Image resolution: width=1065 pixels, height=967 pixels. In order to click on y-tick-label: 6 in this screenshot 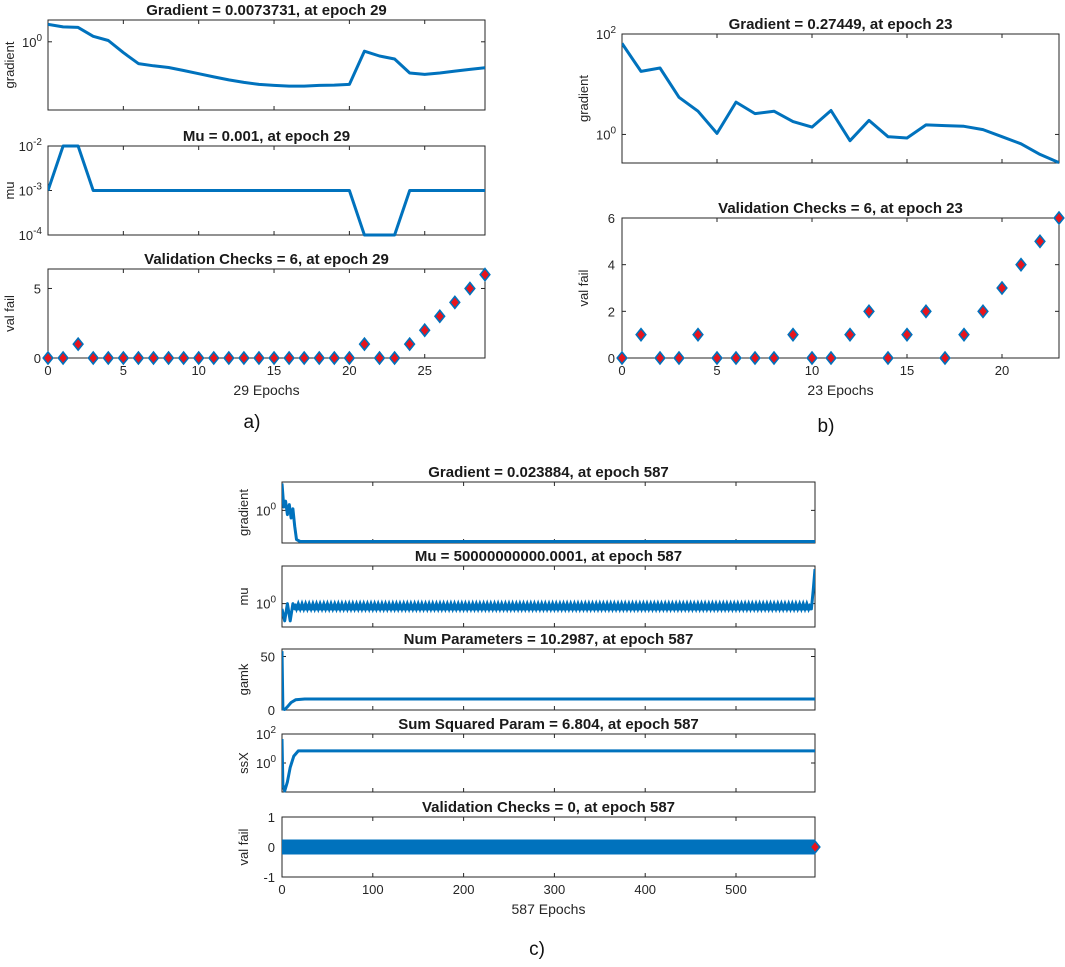, I will do `click(611, 218)`.